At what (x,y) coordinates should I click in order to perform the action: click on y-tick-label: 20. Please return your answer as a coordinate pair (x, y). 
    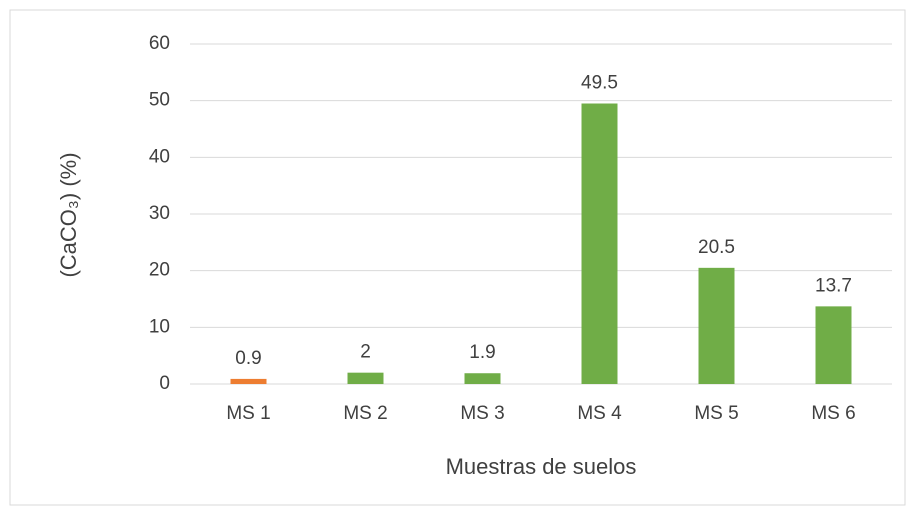
    Looking at the image, I should click on (159, 270).